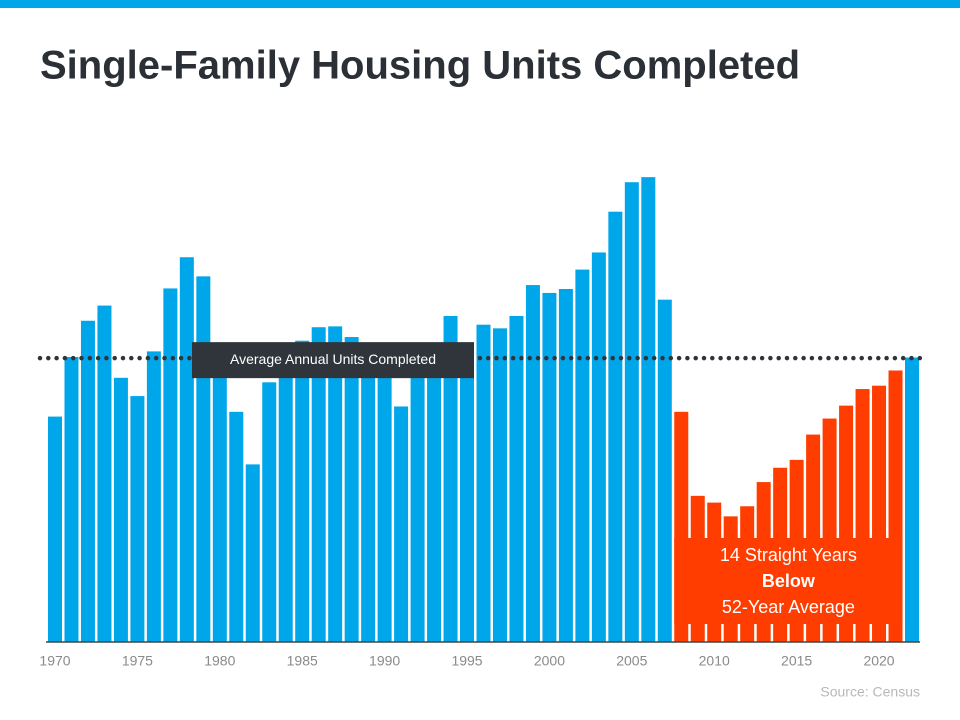  Describe the element at coordinates (796, 661) in the screenshot. I see `x-tick-label: 2015` at that location.